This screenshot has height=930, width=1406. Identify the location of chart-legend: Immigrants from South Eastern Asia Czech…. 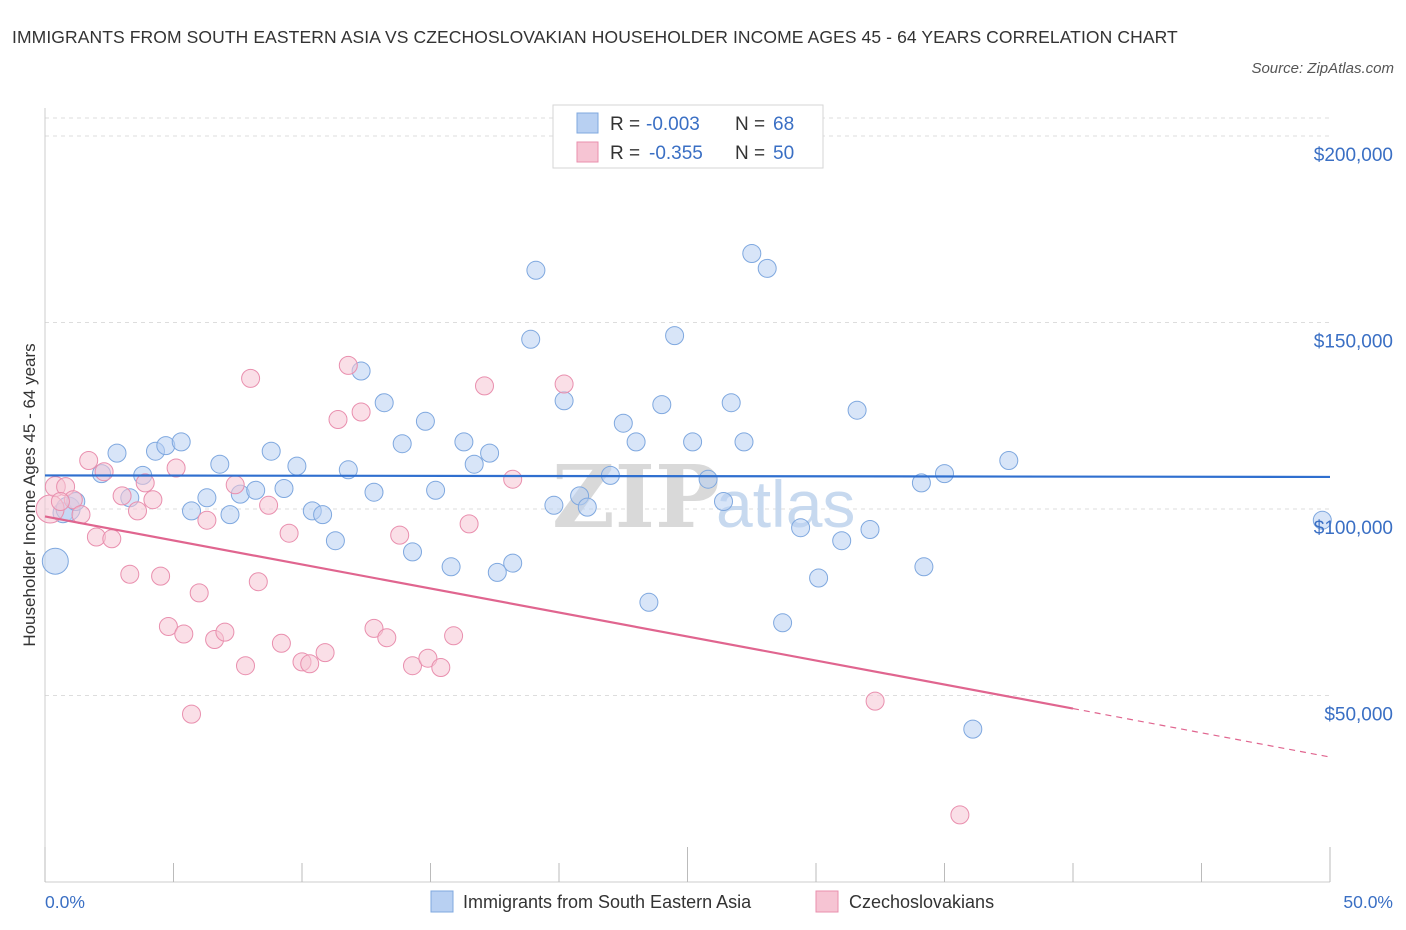
(712, 901).